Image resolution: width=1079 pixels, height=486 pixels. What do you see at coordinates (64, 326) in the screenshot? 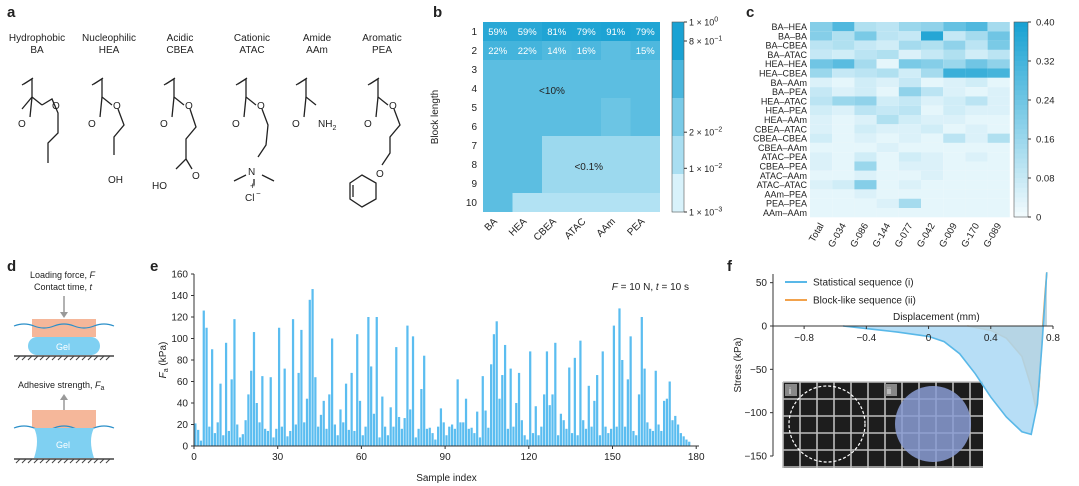
I see `wave-line-top` at bounding box center [64, 326].